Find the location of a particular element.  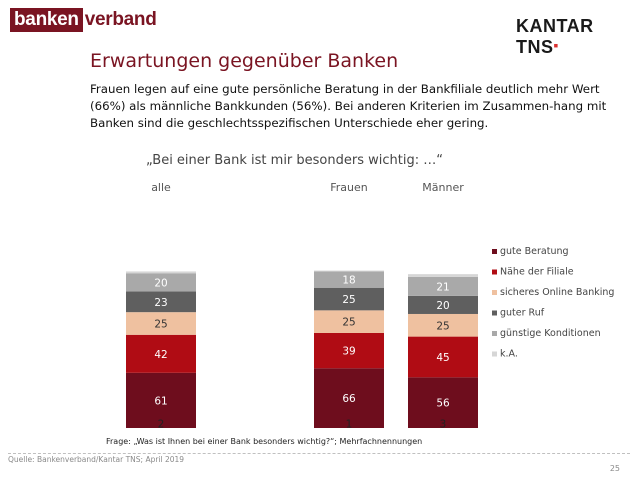

page-title: Erwartungen gegenüber Banken is located at coordinates (244, 61).